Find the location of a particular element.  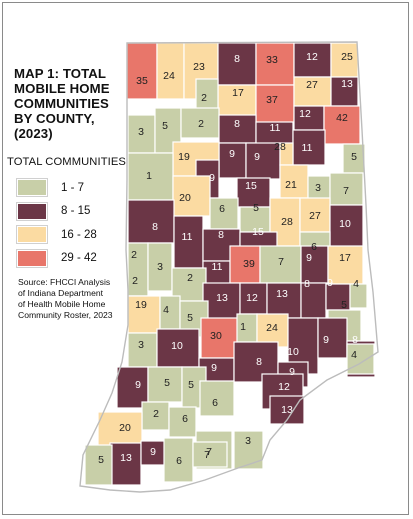

county-value-label: 1 is located at coordinates (149, 176).